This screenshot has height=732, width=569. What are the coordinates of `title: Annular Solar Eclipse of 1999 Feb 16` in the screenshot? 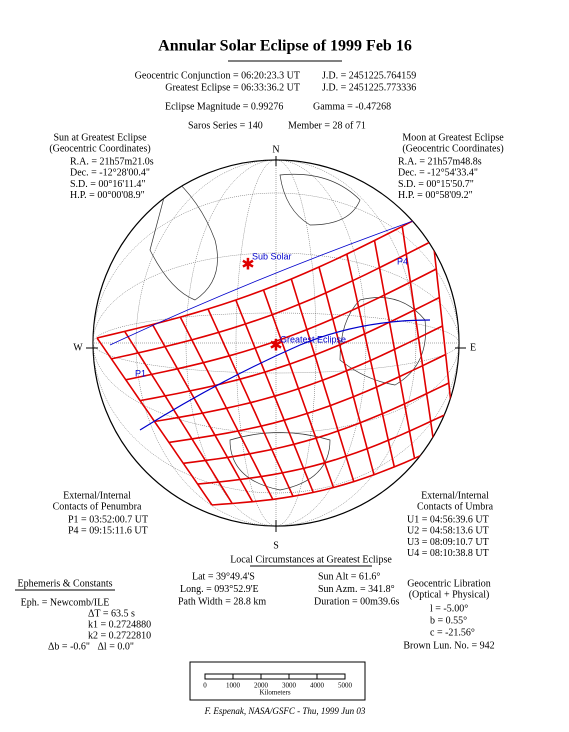 It's located at (285, 46).